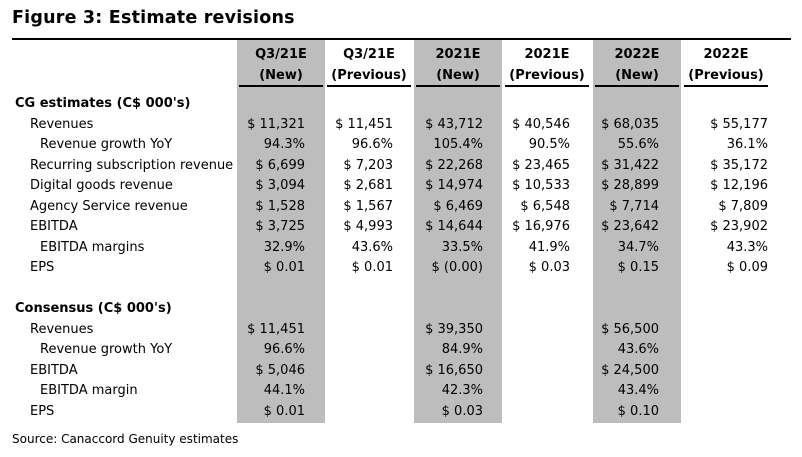 This screenshot has width=802, height=457. What do you see at coordinates (549, 144) in the screenshot?
I see `value-cell: 90.5%` at bounding box center [549, 144].